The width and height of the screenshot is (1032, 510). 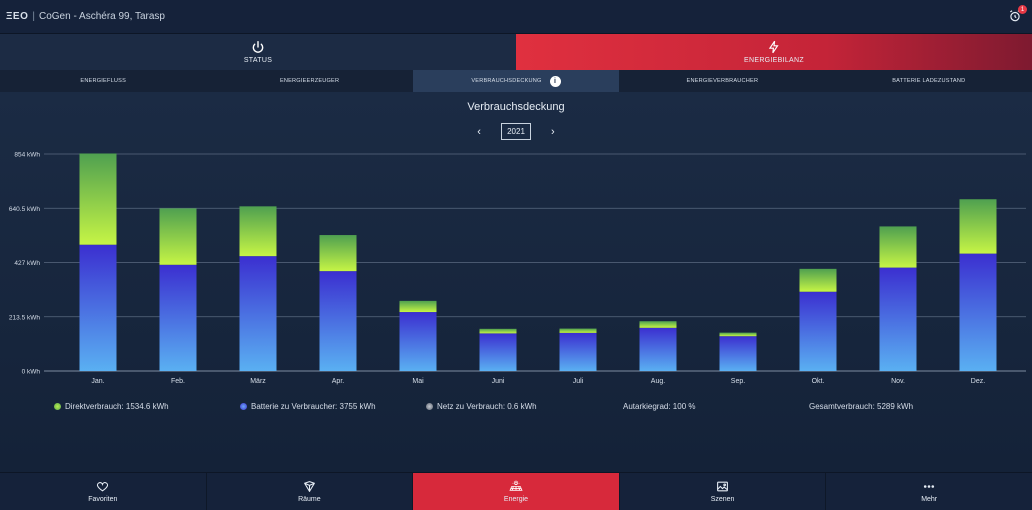 What do you see at coordinates (103, 499) in the screenshot?
I see `nav-favoriten-label: Favoriten` at bounding box center [103, 499].